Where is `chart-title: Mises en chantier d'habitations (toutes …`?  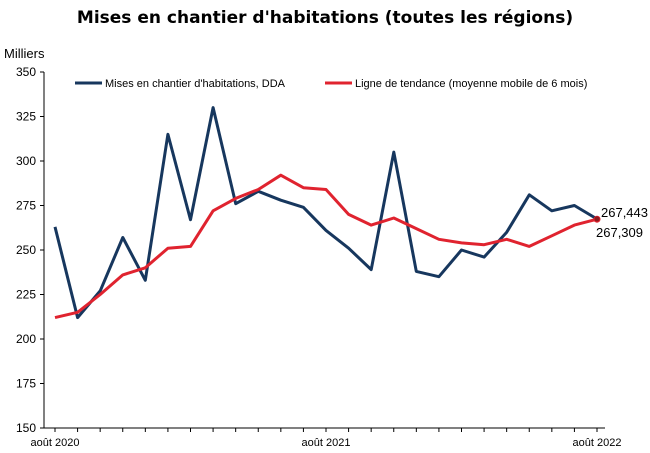
chart-title: Mises en chantier d'habitations (toutes … is located at coordinates (325, 18).